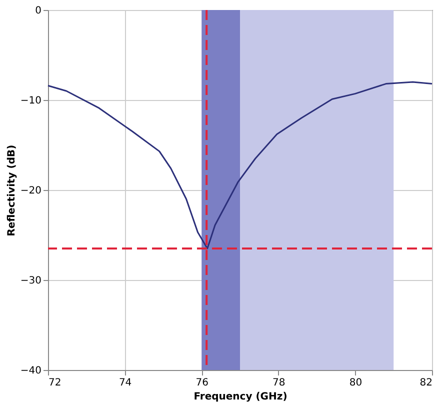 The width and height of the screenshot is (438, 406). I want to click on x-tick-label: 72, so click(55, 383).